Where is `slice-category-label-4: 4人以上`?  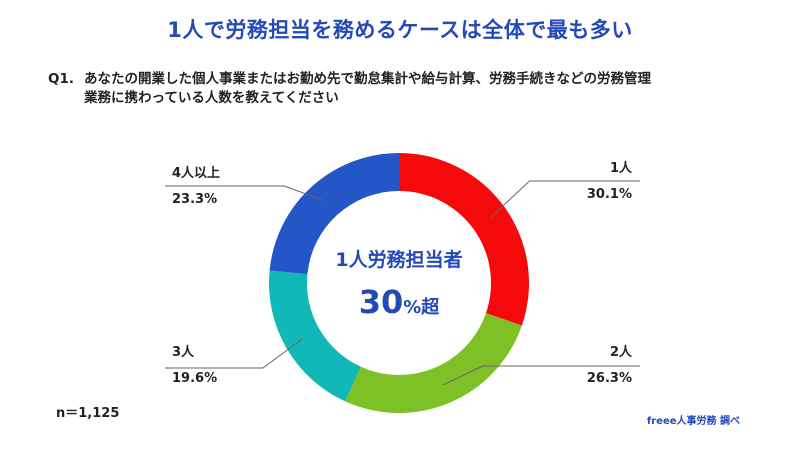 slice-category-label-4: 4人以上 is located at coordinates (196, 173).